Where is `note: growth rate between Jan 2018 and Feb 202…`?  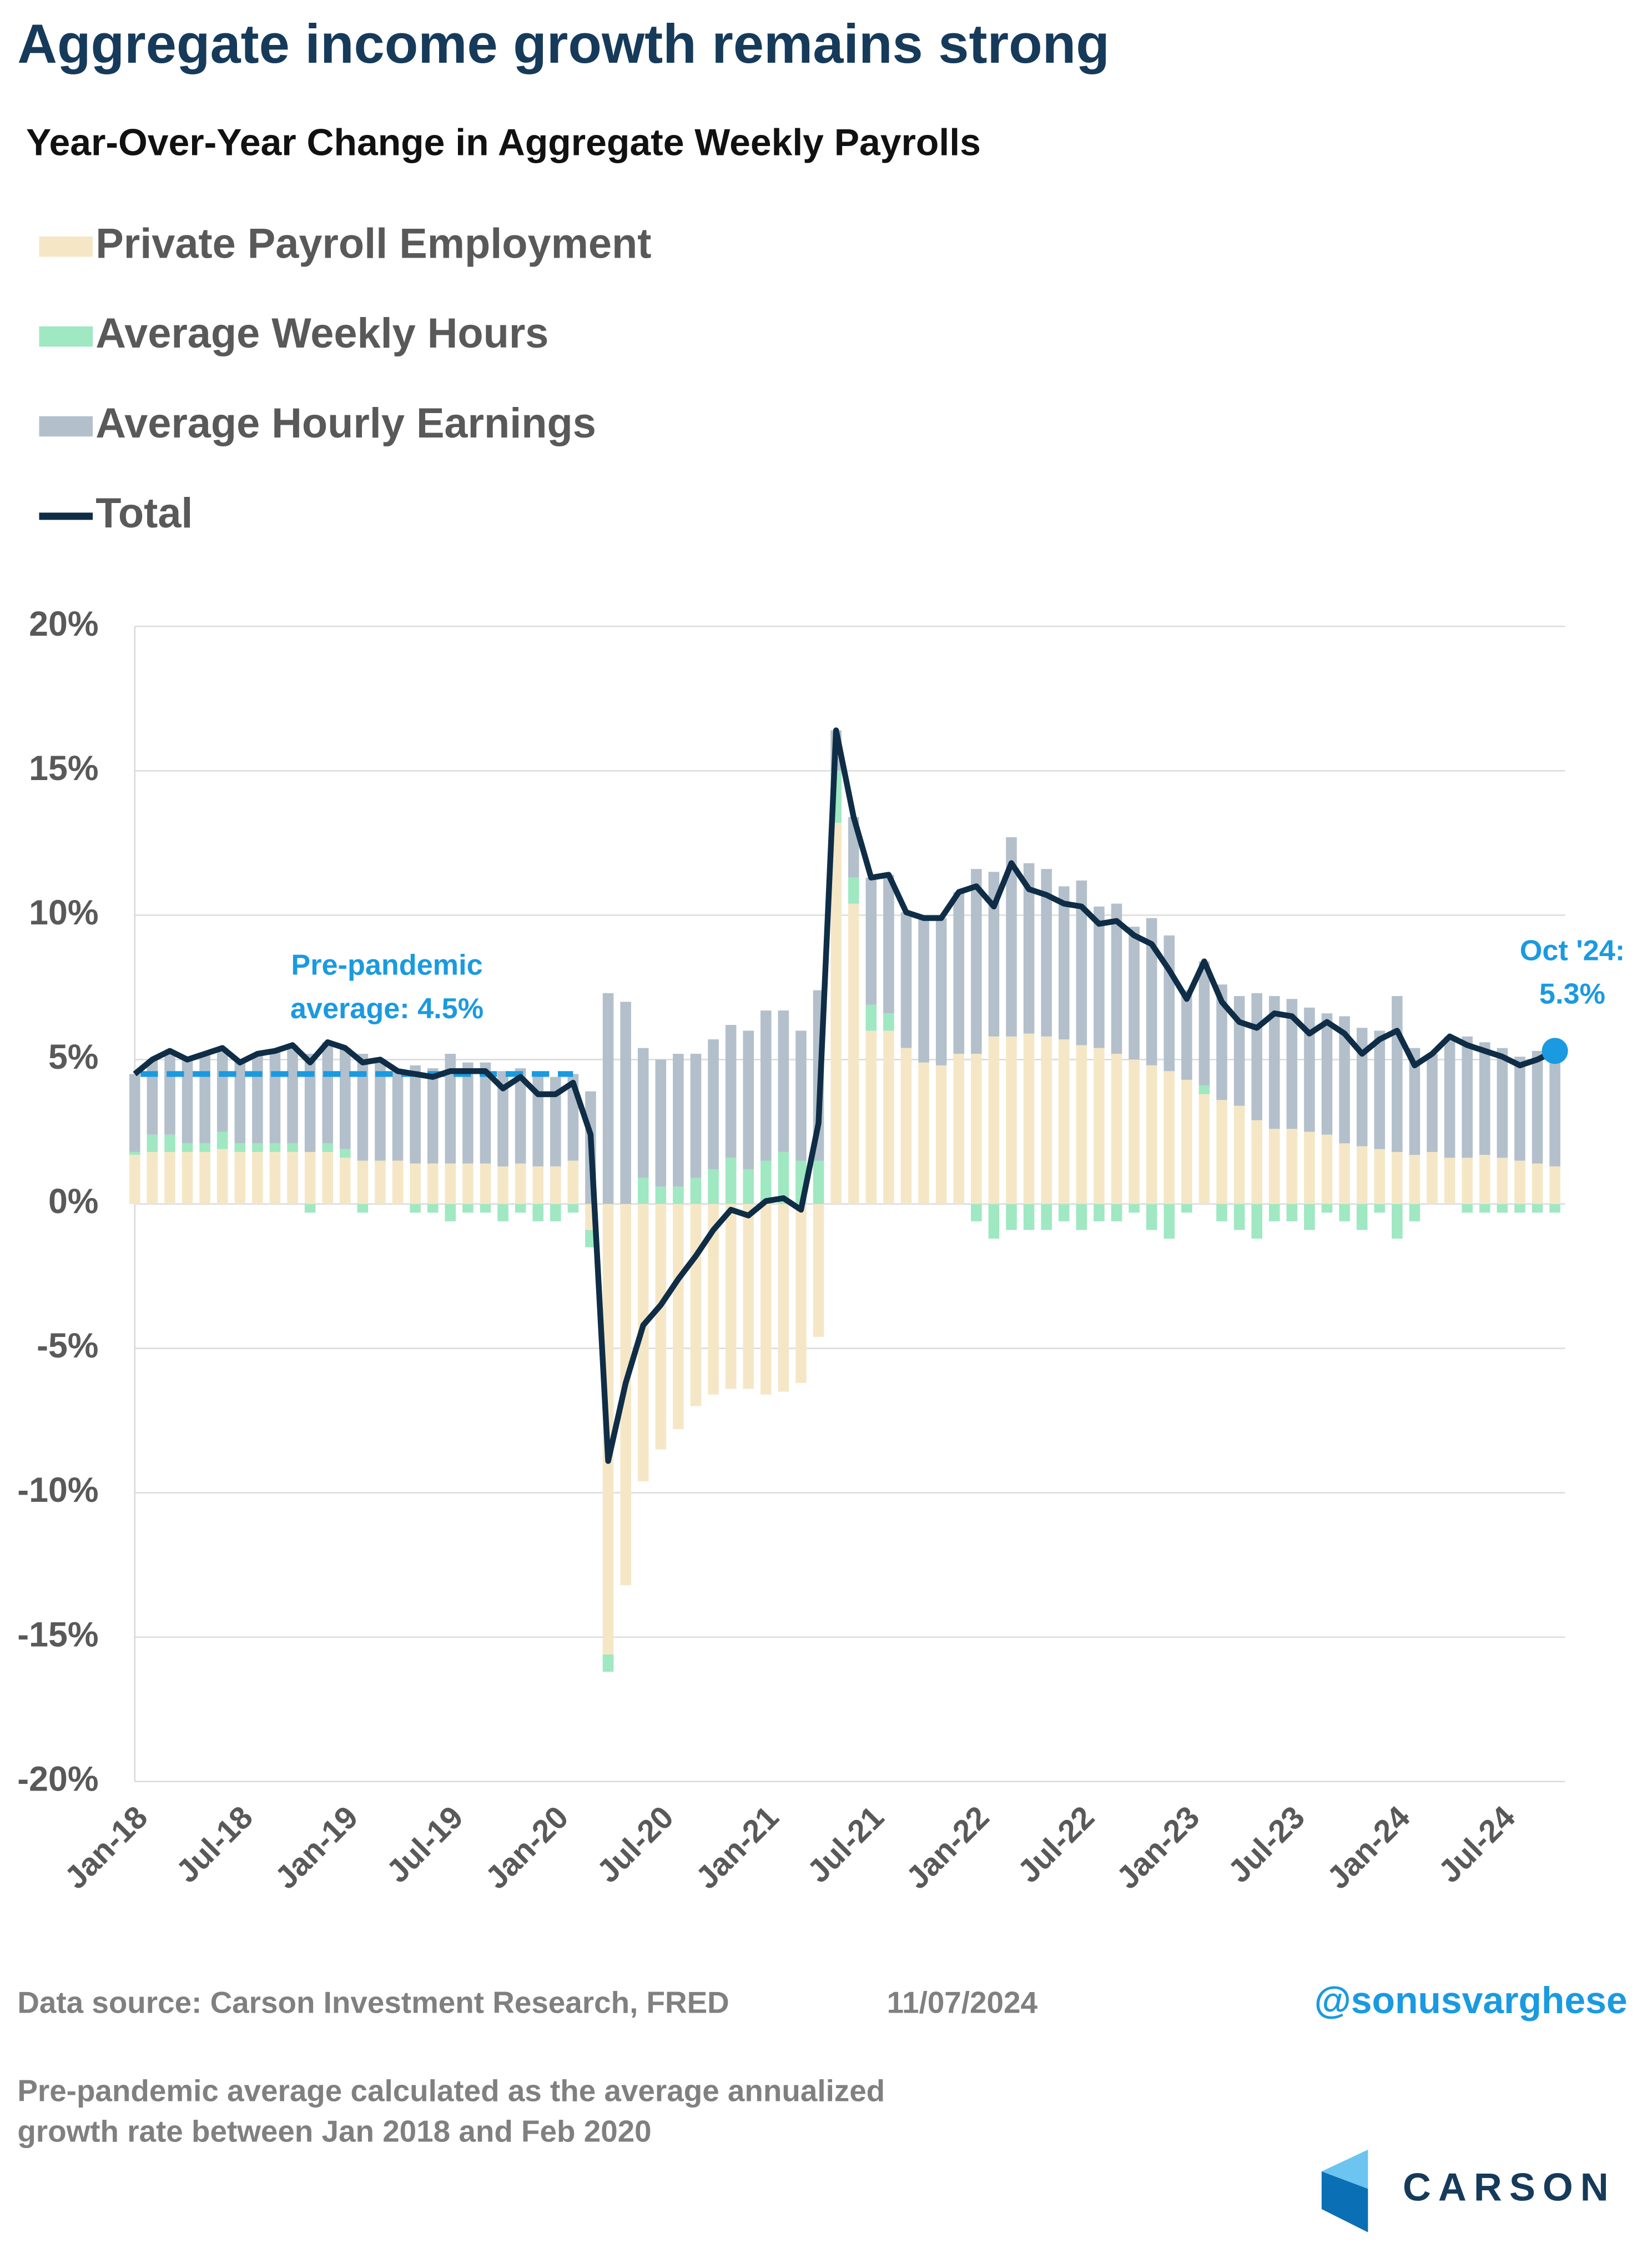 note: growth rate between Jan 2018 and Feb 202… is located at coordinates (334, 2131).